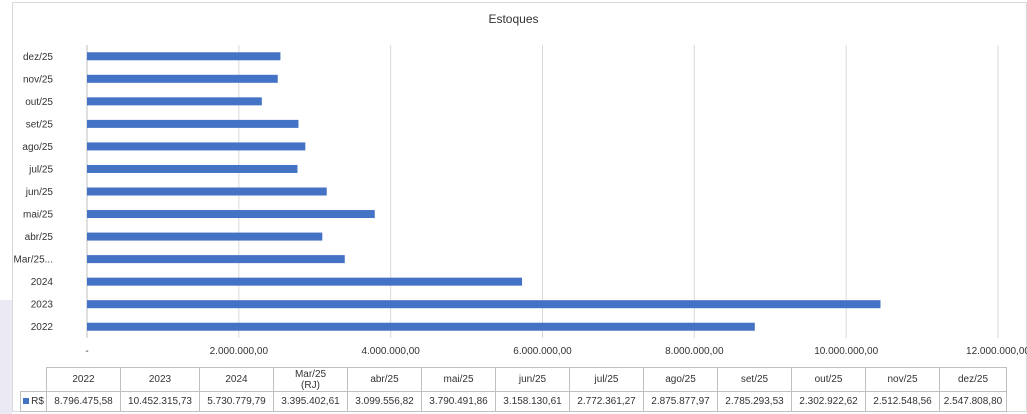 The image size is (1027, 414). Describe the element at coordinates (38, 79) in the screenshot. I see `y-category-label: nov/25` at that location.